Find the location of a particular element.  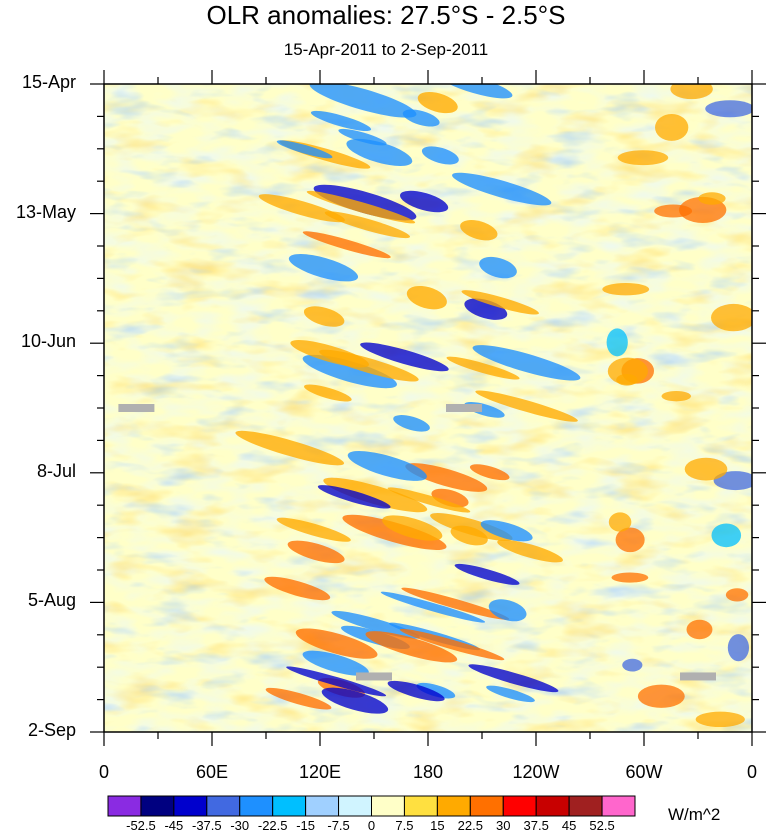

chart-subtitle: 15-Apr-2011 to 2-Sep-2011 is located at coordinates (386, 49).